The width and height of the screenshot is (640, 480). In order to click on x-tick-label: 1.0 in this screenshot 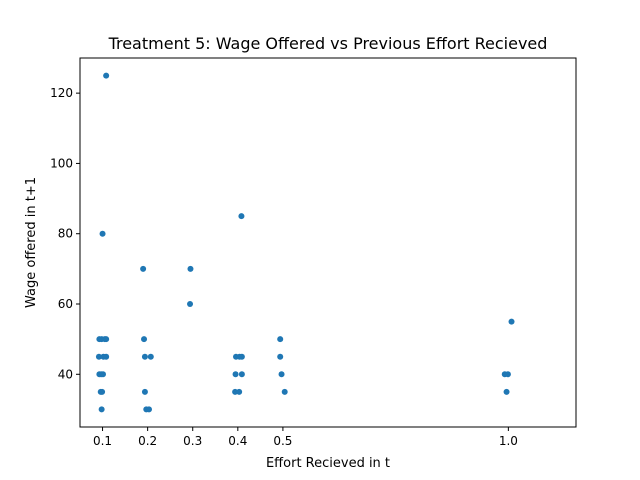, I will do `click(508, 441)`.